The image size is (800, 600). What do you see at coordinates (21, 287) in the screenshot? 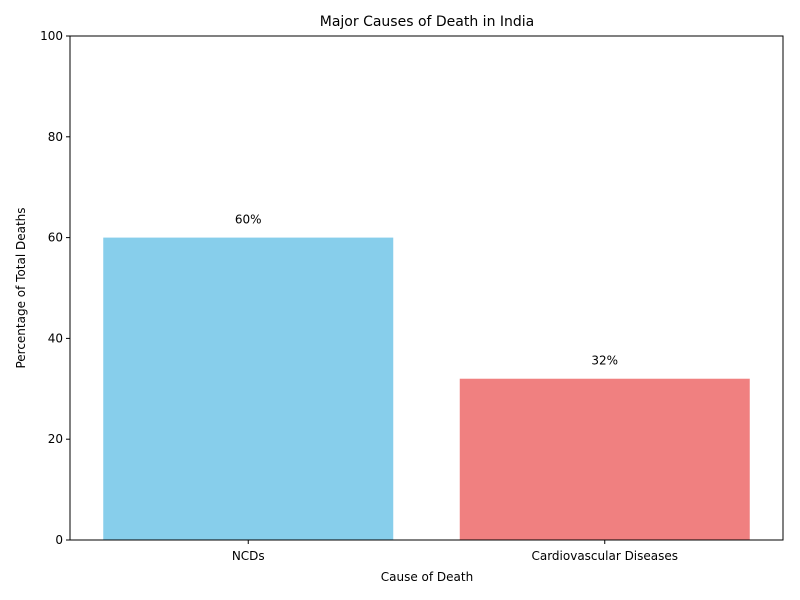
I see `y-axis-label: Percentage of Total Deaths` at bounding box center [21, 287].